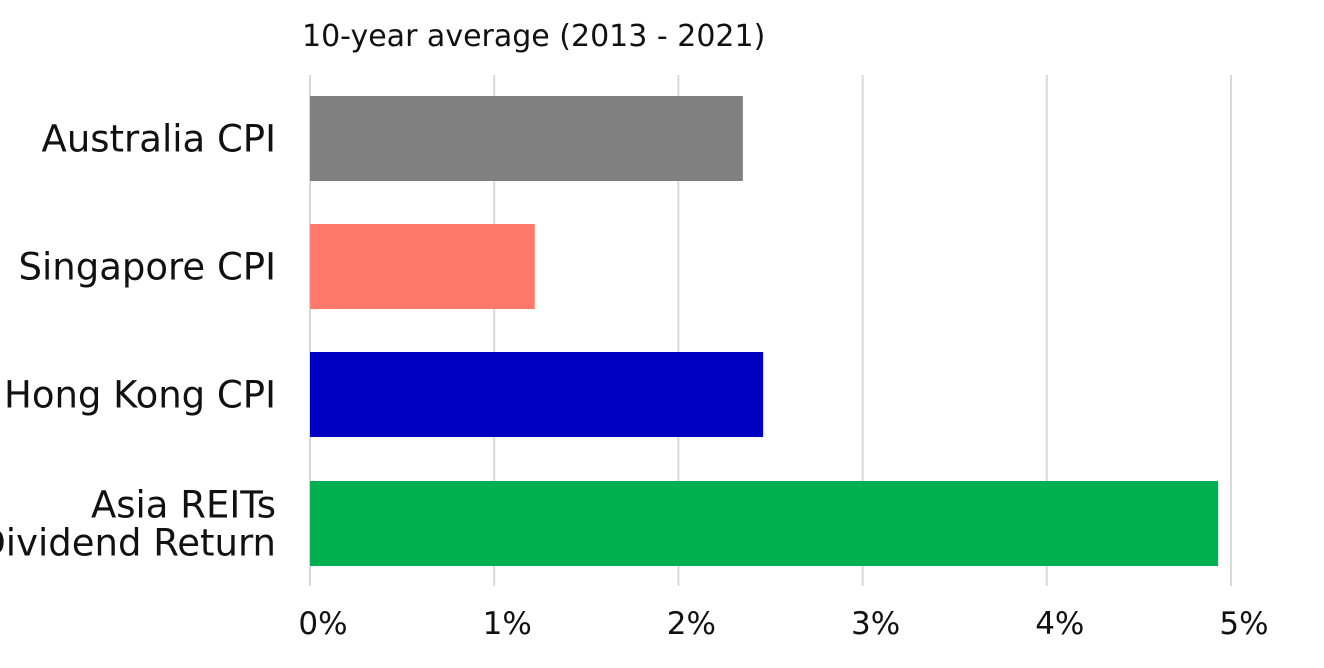  What do you see at coordinates (875, 624) in the screenshot?
I see `x-tick-label: 3%` at bounding box center [875, 624].